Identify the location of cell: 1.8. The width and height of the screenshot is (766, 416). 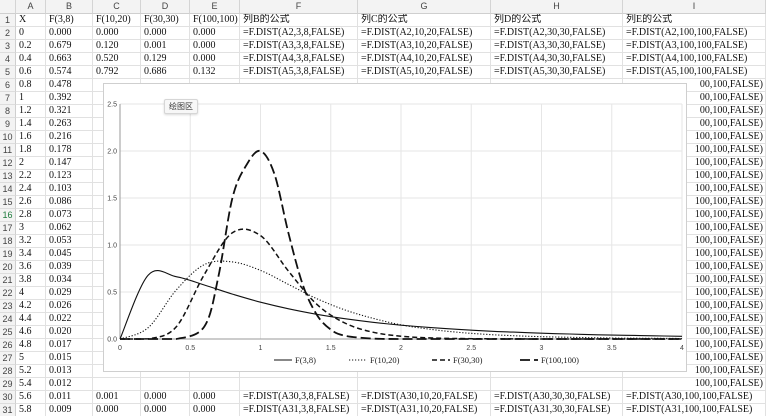
(31, 150).